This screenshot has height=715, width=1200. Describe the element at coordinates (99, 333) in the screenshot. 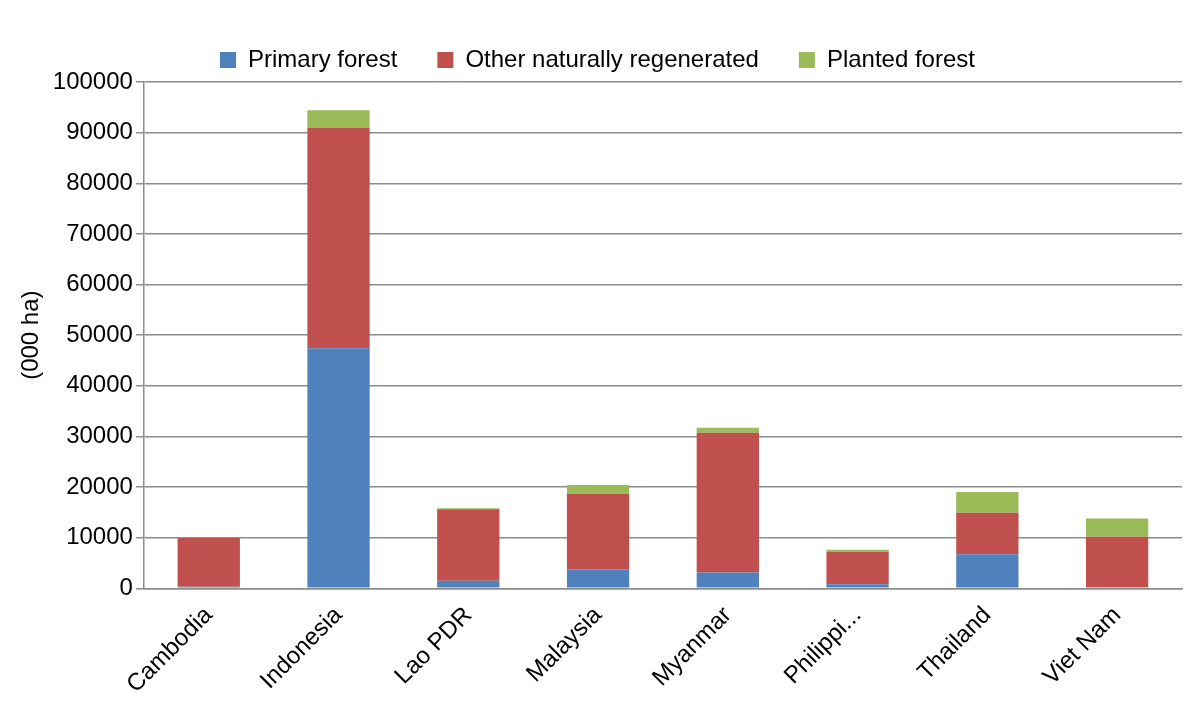

I see `y-tick-label: 50000` at that location.